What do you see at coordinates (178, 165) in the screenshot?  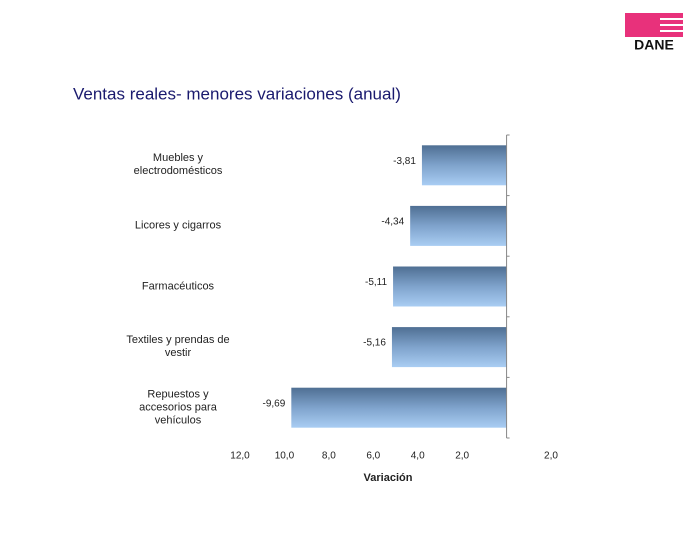 I see `category-label: Muebles y electrodomésticos` at bounding box center [178, 165].